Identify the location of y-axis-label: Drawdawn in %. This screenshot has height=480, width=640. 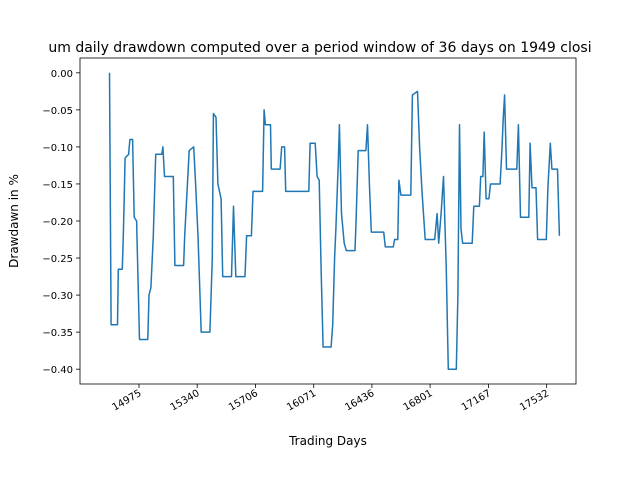
(14, 221).